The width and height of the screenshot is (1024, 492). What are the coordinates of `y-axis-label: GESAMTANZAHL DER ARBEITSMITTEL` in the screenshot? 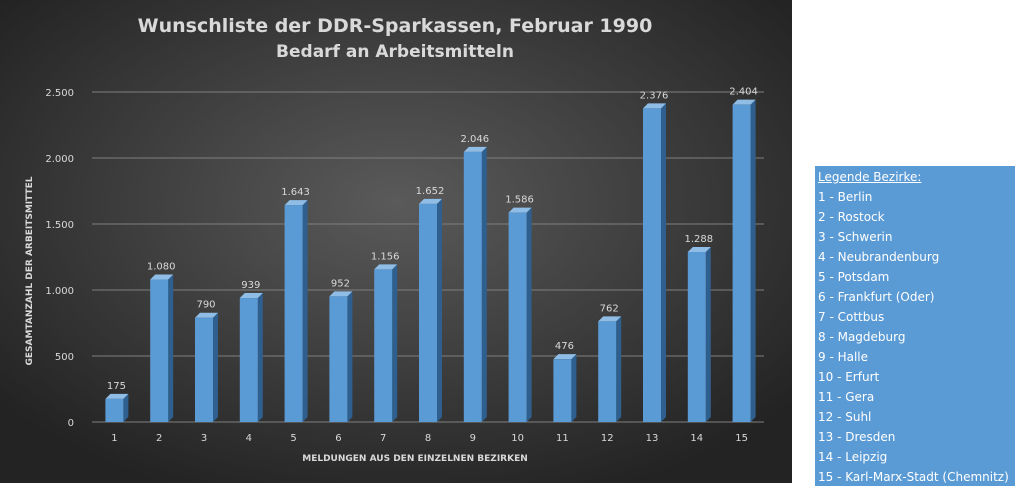 It's located at (30, 270).